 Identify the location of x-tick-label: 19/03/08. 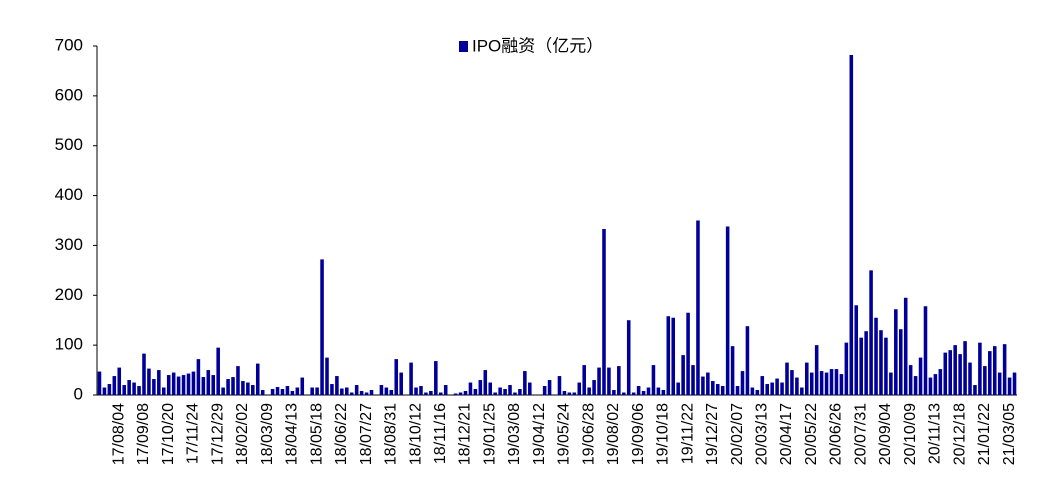
(514, 434).